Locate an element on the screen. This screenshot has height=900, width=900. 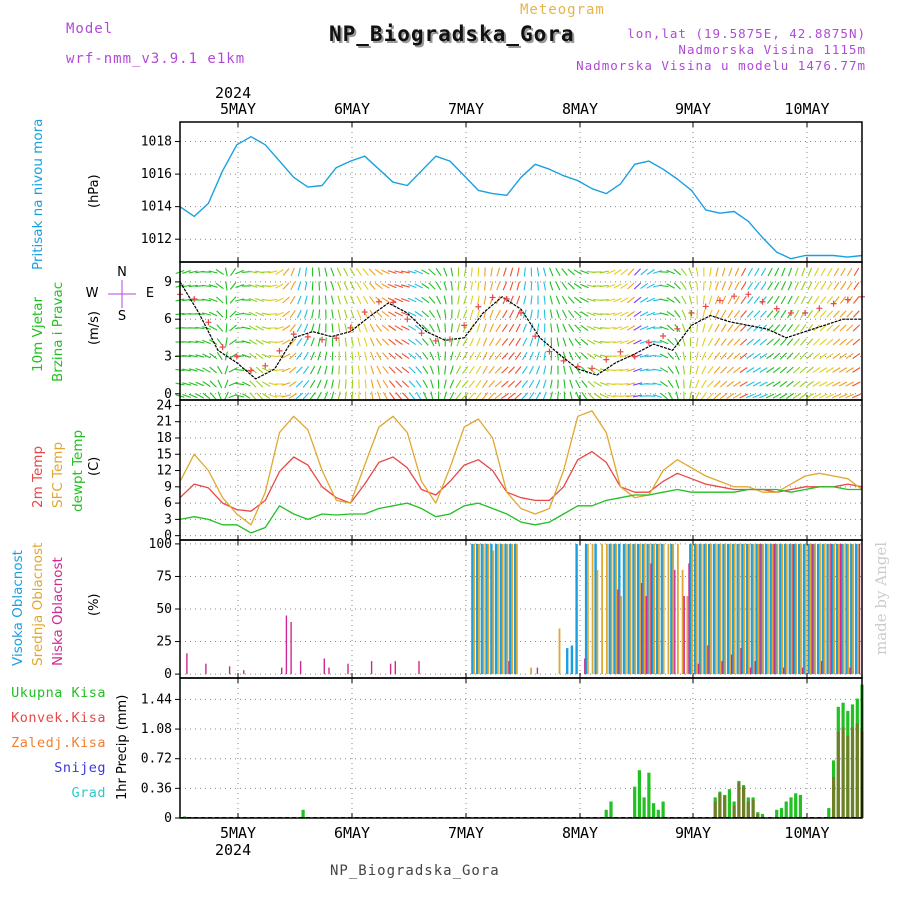
cloud-ytick-0: 0 is located at coordinates (168, 674).